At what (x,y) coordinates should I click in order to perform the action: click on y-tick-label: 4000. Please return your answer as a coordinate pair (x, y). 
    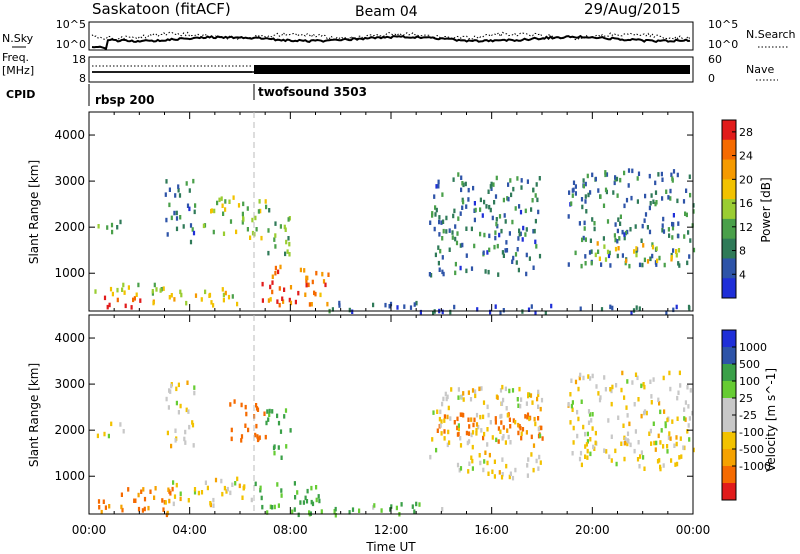
    Looking at the image, I should click on (69, 135).